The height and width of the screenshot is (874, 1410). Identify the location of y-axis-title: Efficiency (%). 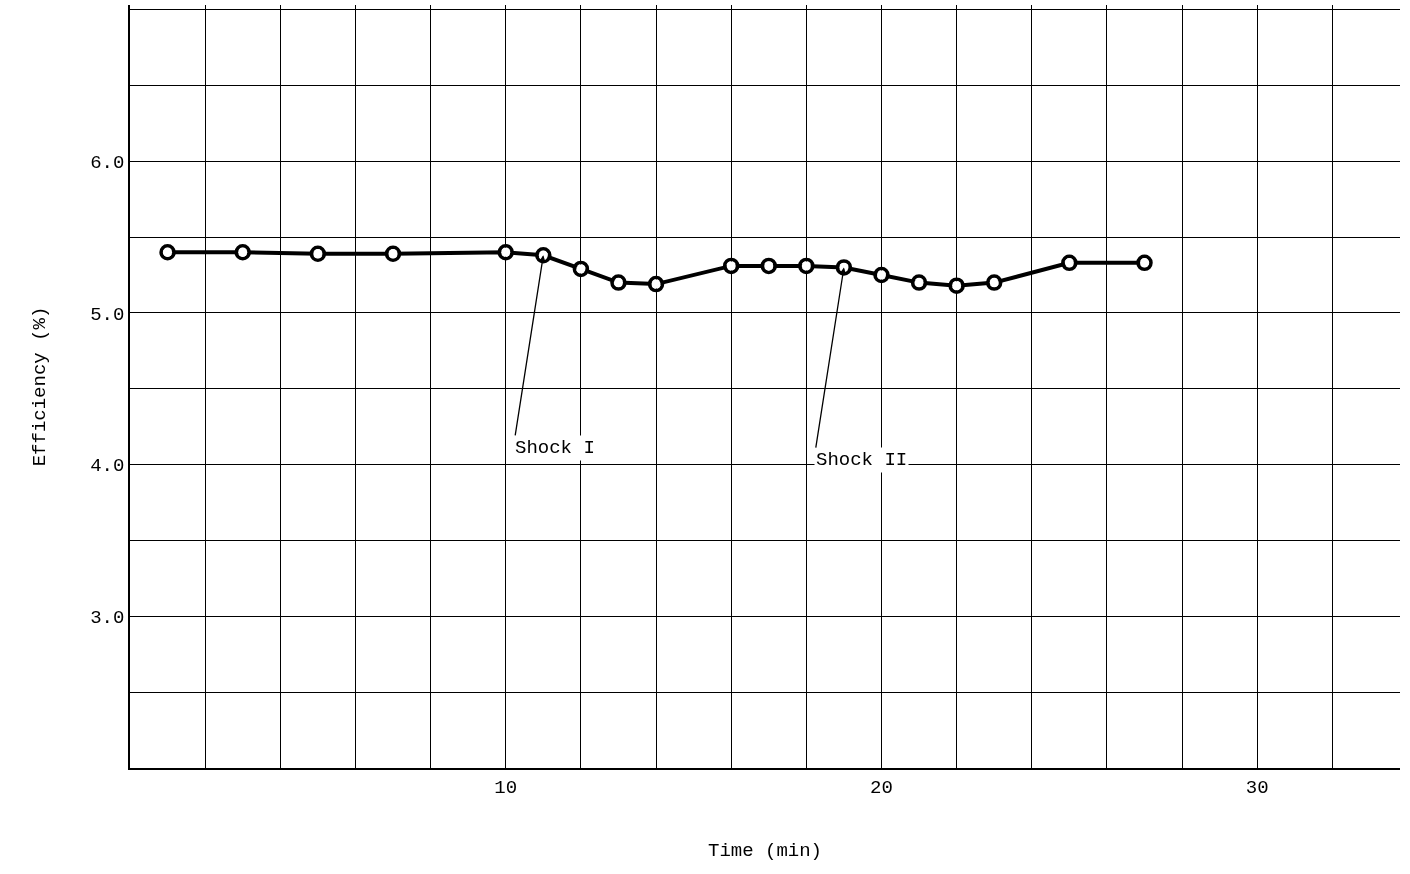
(39, 386).